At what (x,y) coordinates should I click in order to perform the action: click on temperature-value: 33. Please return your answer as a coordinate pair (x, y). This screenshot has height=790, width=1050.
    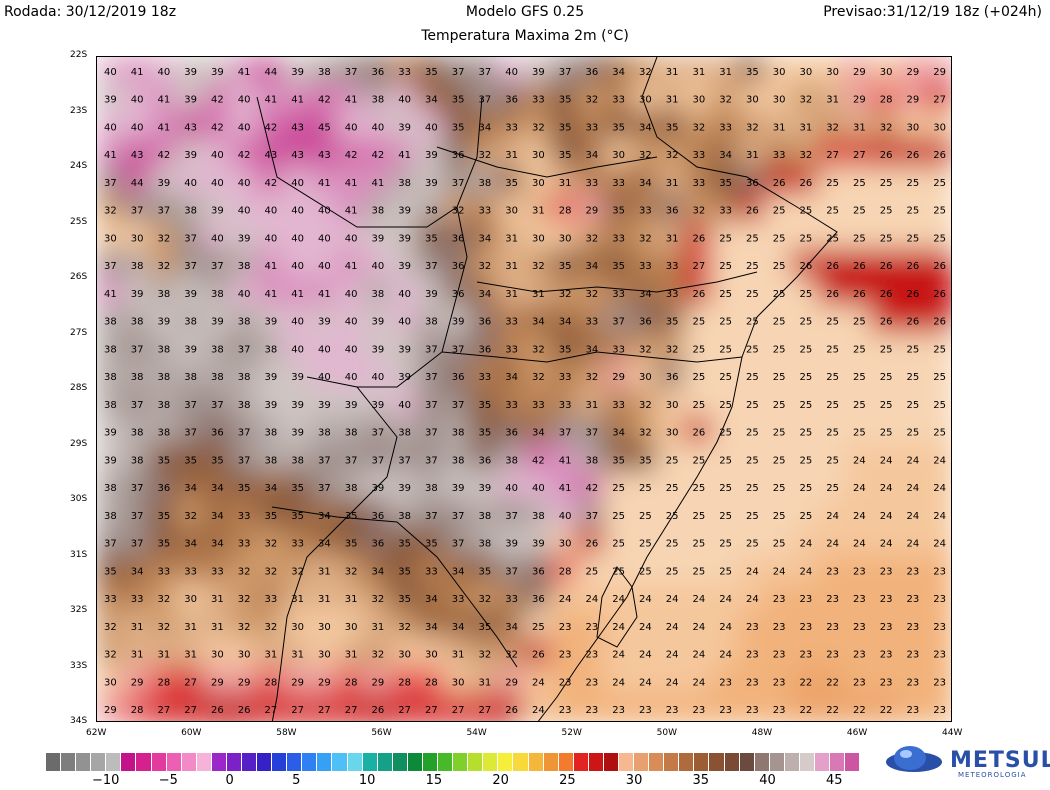
    Looking at the image, I should click on (618, 100).